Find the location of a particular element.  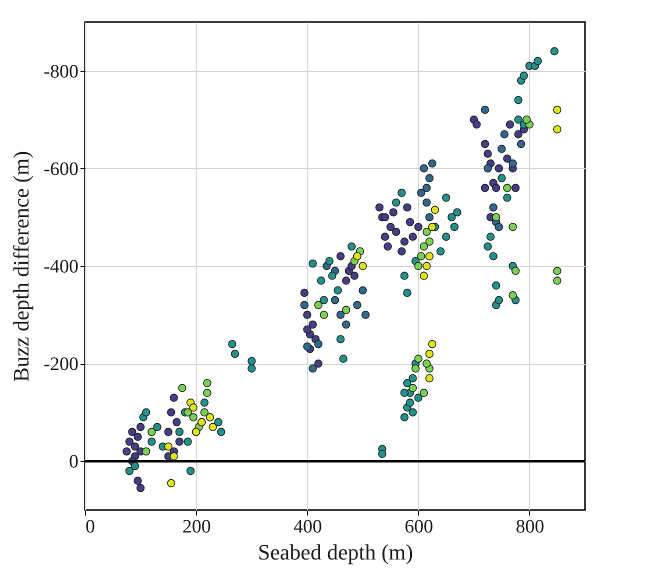

x-tick-label: 200 is located at coordinates (196, 527).